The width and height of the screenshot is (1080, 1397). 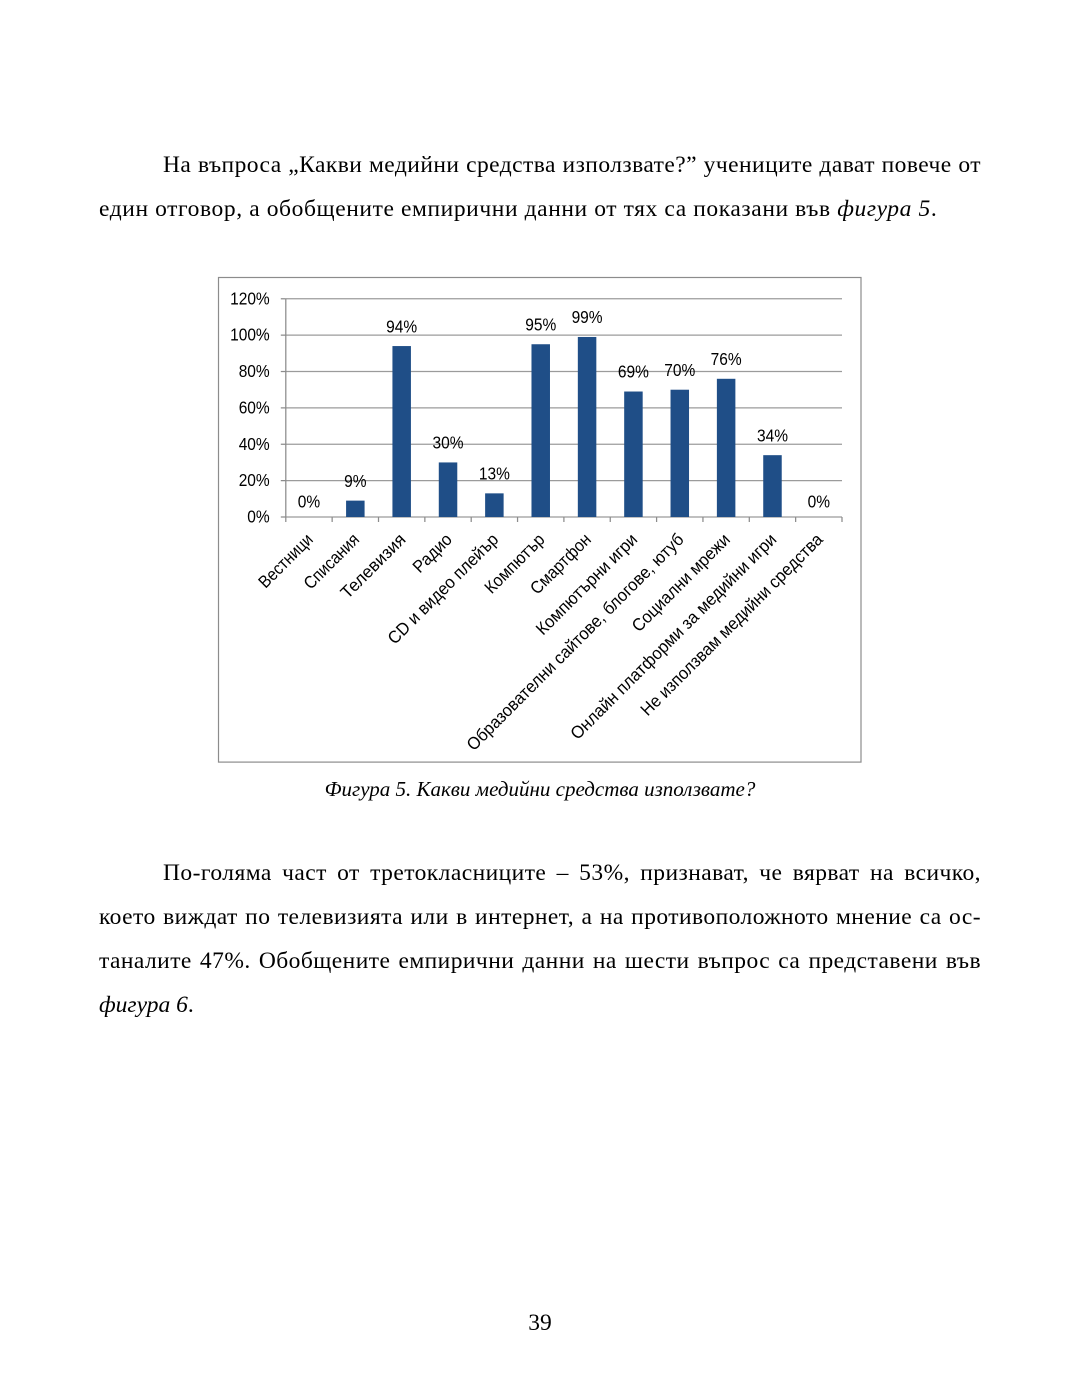 What do you see at coordinates (586, 317) in the screenshot?
I see `svg-text: 99%` at bounding box center [586, 317].